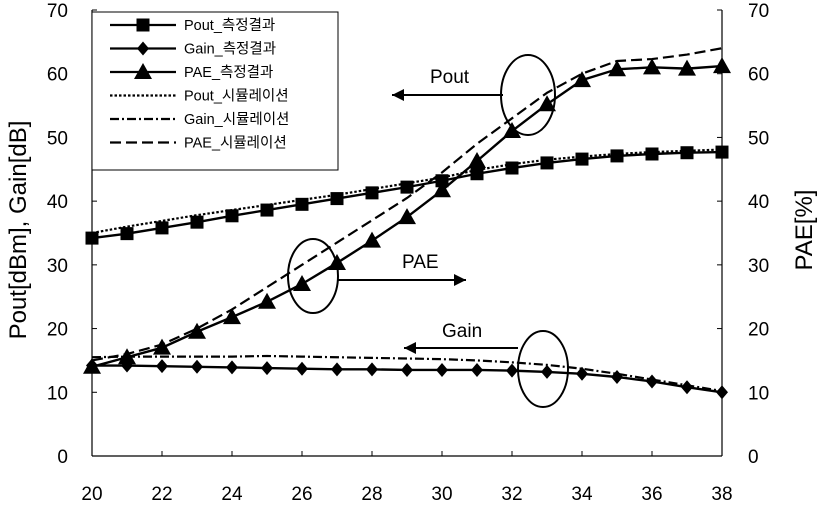 The height and width of the screenshot is (505, 827). I want to click on legend-entry: PAE_시뮬레이션, so click(198, 143).